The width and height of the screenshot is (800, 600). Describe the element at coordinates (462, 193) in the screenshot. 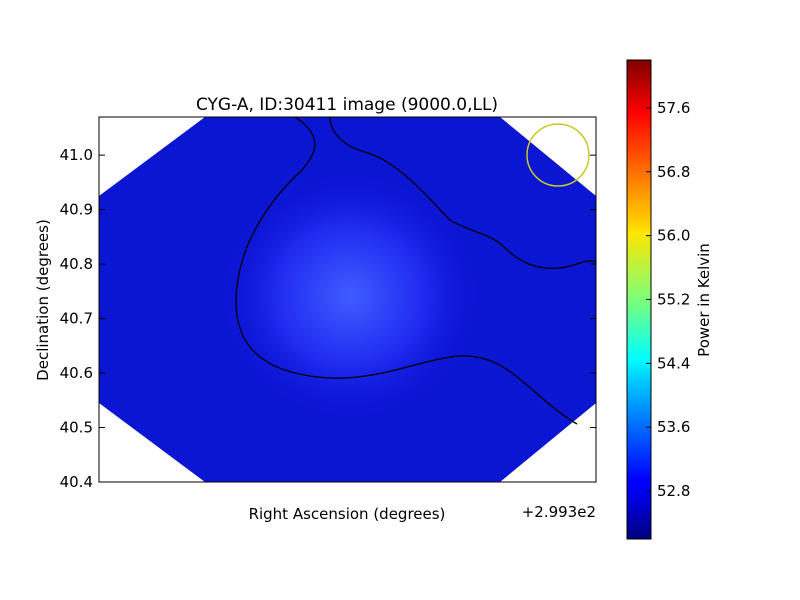

I see `contour-upper-right` at that location.